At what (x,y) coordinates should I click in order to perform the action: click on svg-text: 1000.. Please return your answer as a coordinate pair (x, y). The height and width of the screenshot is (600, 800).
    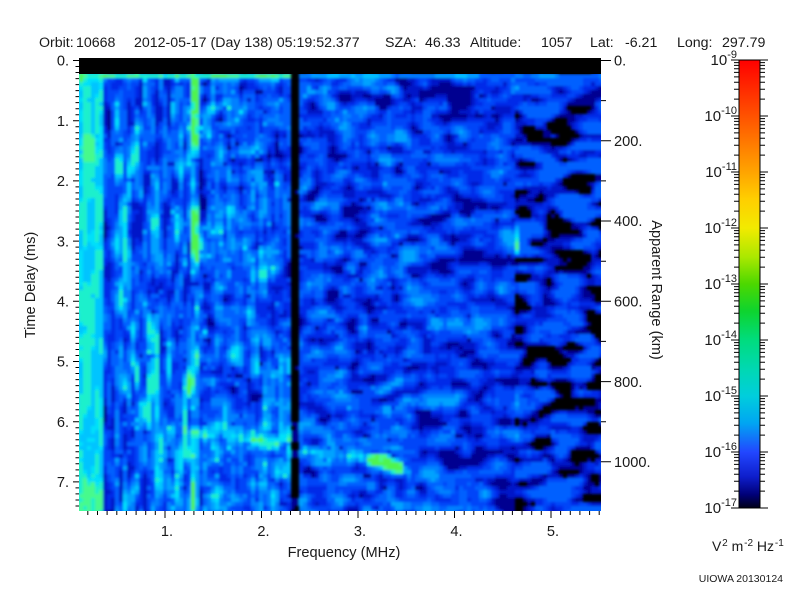
    Looking at the image, I should click on (632, 463).